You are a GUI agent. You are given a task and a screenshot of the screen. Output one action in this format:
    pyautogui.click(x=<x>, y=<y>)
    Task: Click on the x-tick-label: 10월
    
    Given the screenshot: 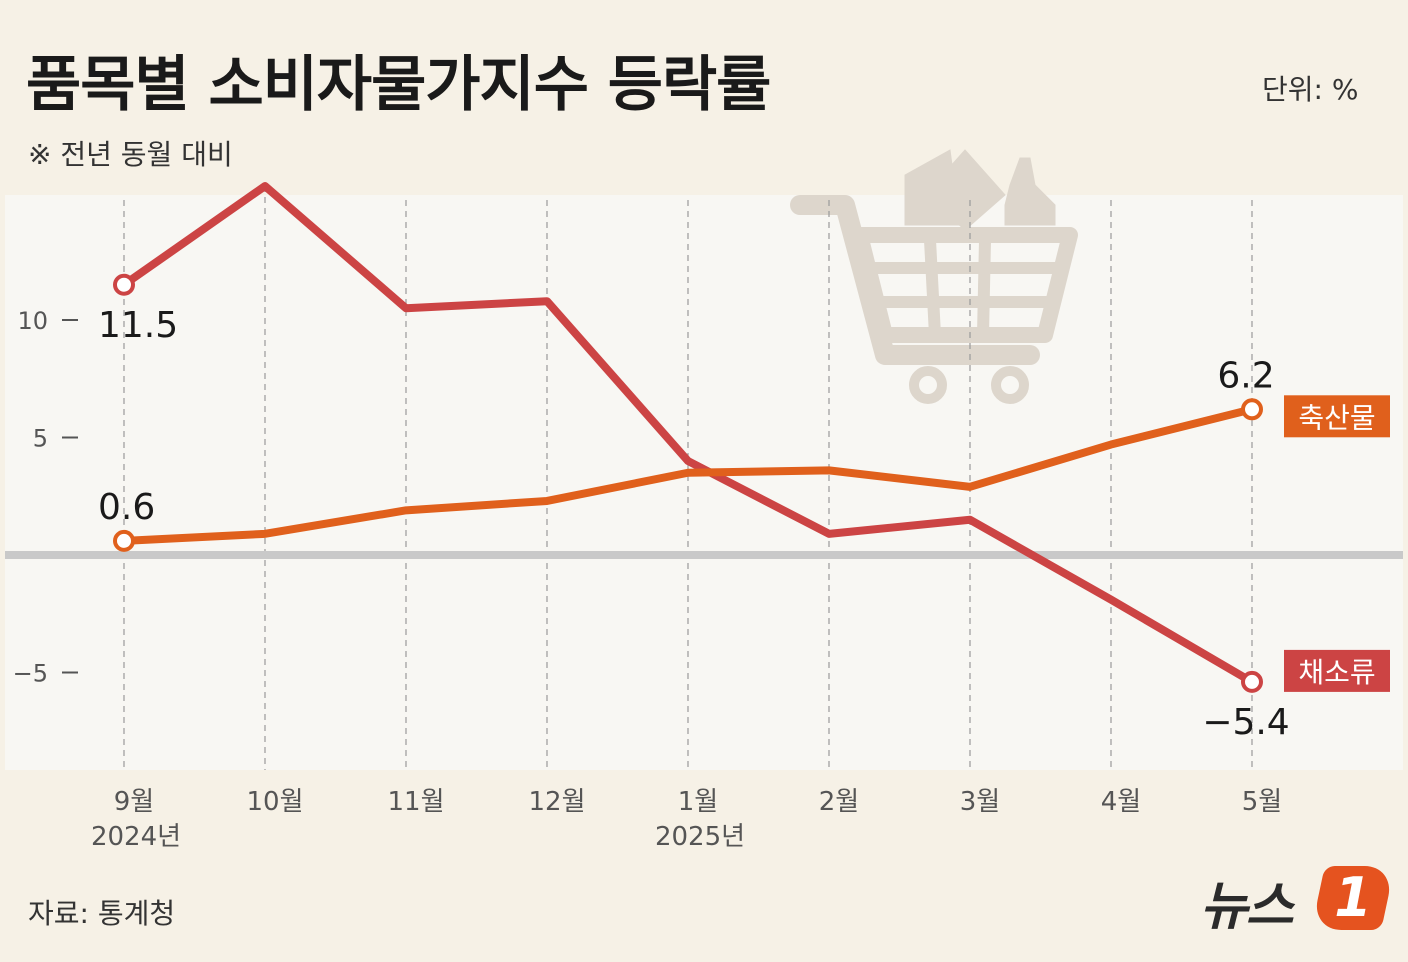 What is the action you would take?
    pyautogui.click(x=274, y=802)
    